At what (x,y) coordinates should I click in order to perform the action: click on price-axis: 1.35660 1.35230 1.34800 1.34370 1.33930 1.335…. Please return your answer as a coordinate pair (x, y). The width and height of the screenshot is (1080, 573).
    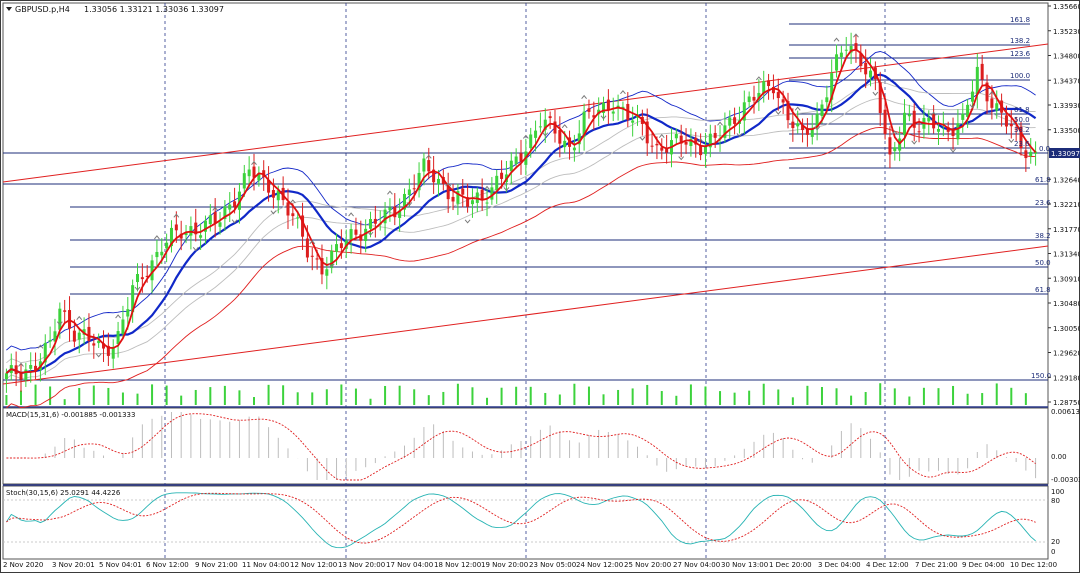
    Looking at the image, I should click on (1064, 205).